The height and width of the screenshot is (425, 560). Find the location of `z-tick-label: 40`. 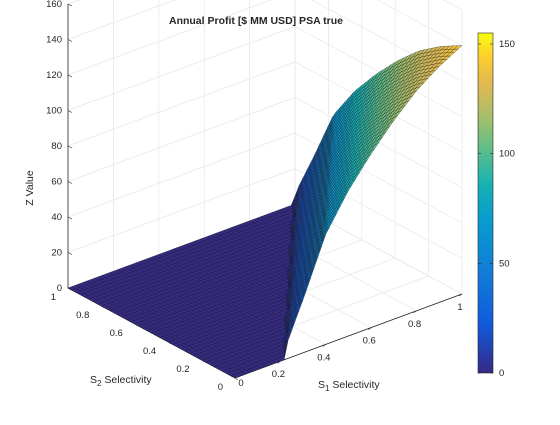

z-tick-label: 40 is located at coordinates (56, 217).